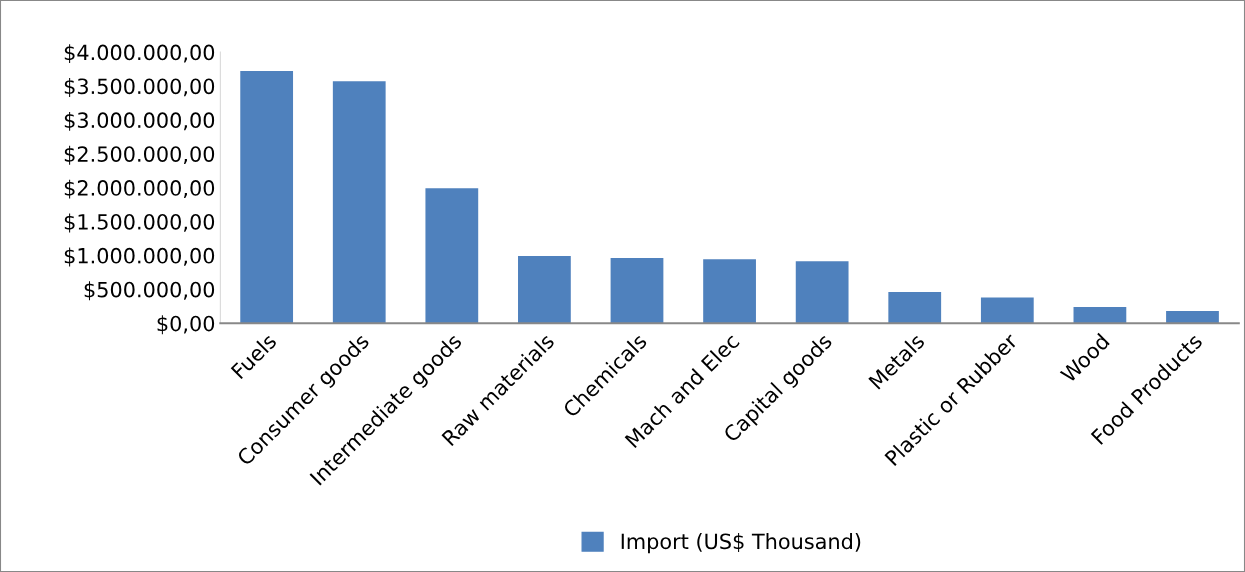 Image resolution: width=1245 pixels, height=572 pixels. Describe the element at coordinates (139, 189) in the screenshot. I see `y-tick-label: $2.000.000,00` at that location.